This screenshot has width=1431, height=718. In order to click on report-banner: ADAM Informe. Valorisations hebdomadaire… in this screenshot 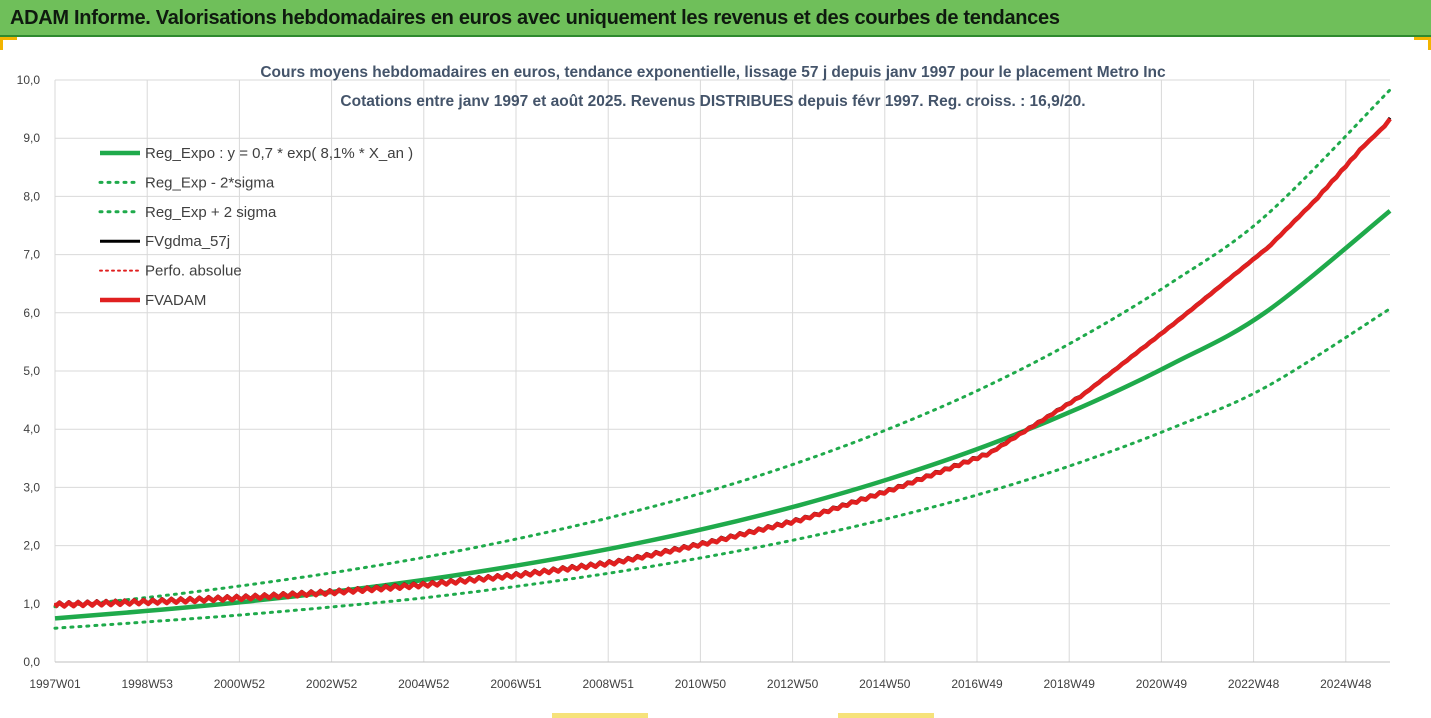, I will do `click(715, 18)`.